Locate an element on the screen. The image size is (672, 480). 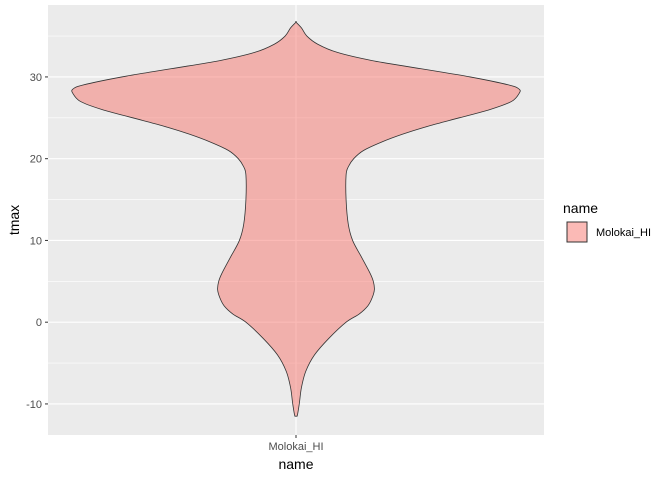
legend-label-molokai-hi: Molokai_HI is located at coordinates (623, 233).